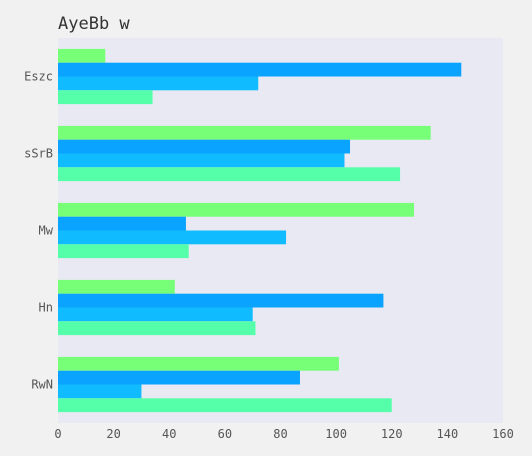 The height and width of the screenshot is (456, 532). Describe the element at coordinates (503, 434) in the screenshot. I see `x-tick-label: 160` at that location.